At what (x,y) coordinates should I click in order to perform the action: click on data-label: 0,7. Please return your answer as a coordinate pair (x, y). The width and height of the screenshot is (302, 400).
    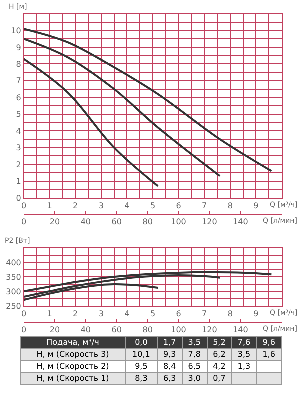
    Looking at the image, I should click on (219, 378).